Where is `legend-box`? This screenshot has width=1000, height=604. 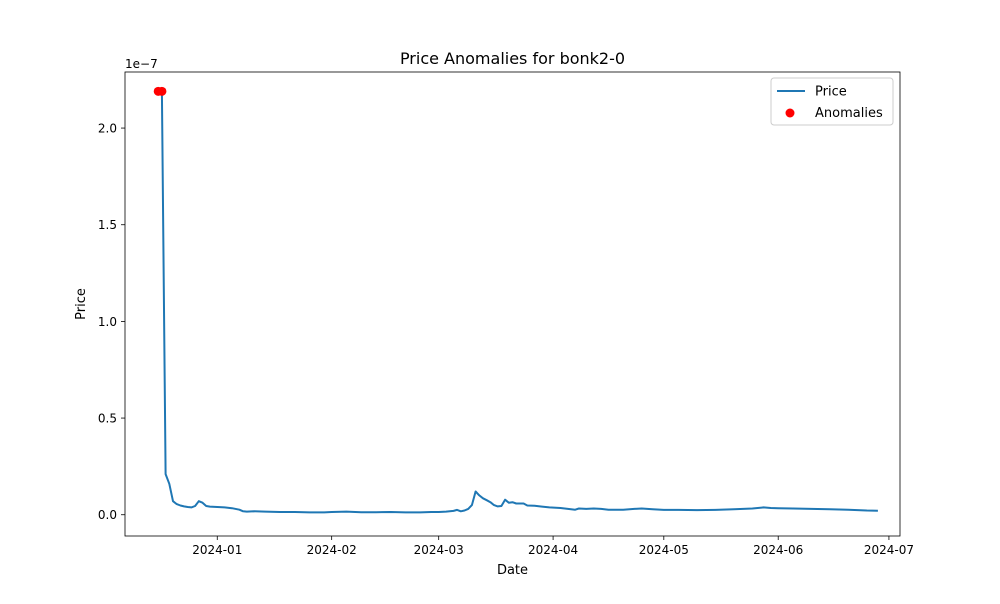
legend-box is located at coordinates (832, 101).